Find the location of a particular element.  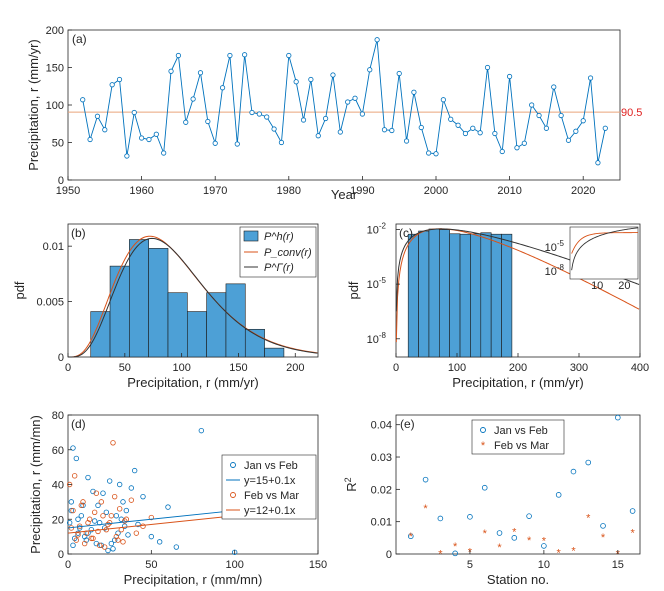

panel-b-legend-bar-swatch is located at coordinates (251, 236).